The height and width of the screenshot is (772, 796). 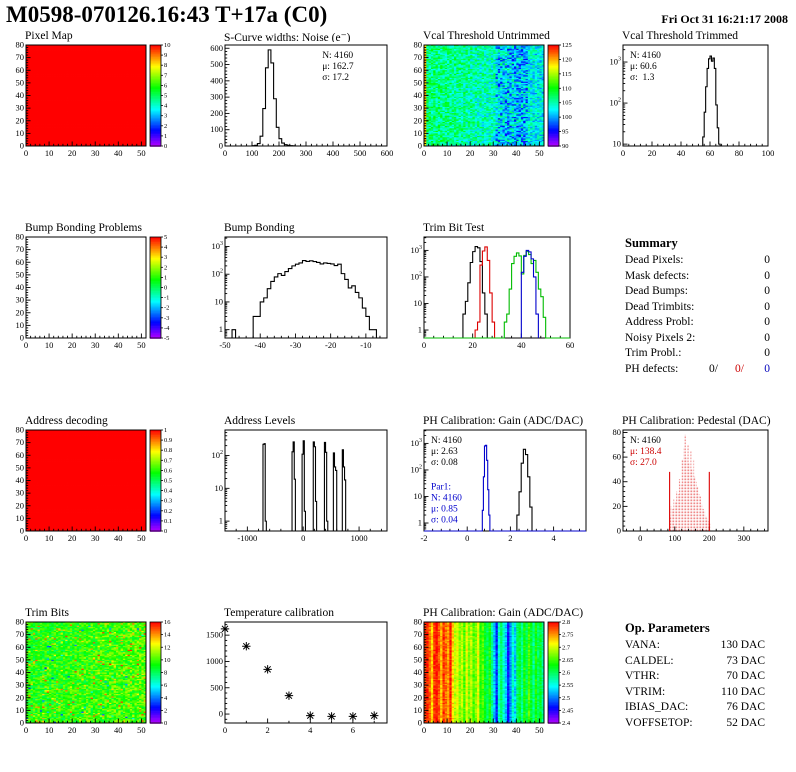 I want to click on op-parameter-row: VANA: 130 DAC, so click(x=695, y=645).